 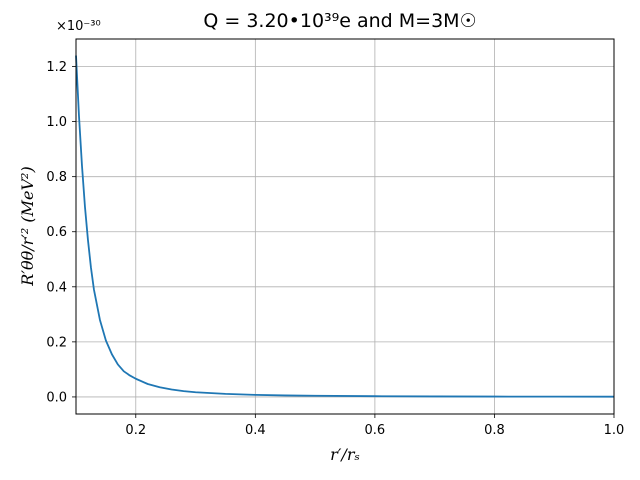 What do you see at coordinates (255, 430) in the screenshot?
I see `x-tick-label: 0.4` at bounding box center [255, 430].